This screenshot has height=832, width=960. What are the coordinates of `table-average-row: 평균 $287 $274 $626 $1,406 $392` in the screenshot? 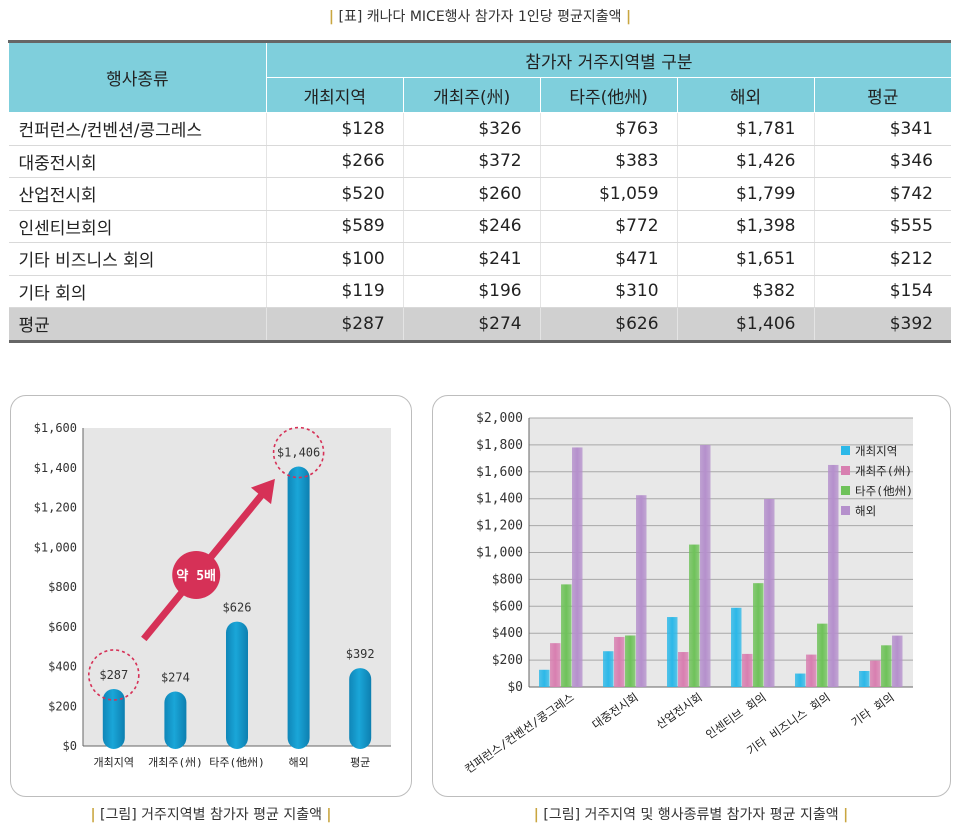 It's located at (479, 325).